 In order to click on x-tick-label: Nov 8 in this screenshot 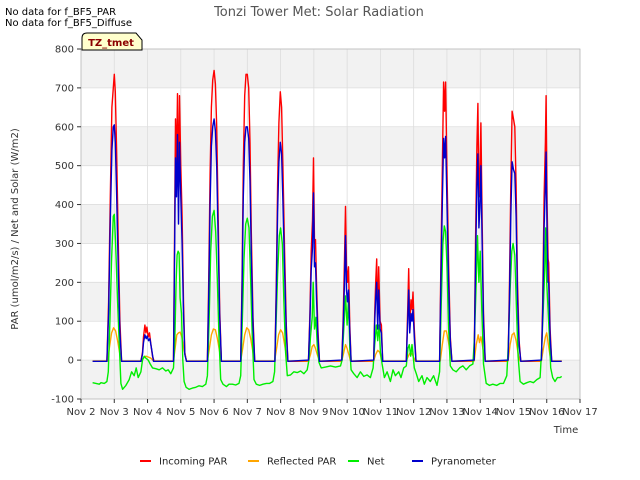, I will do `click(280, 412)`.